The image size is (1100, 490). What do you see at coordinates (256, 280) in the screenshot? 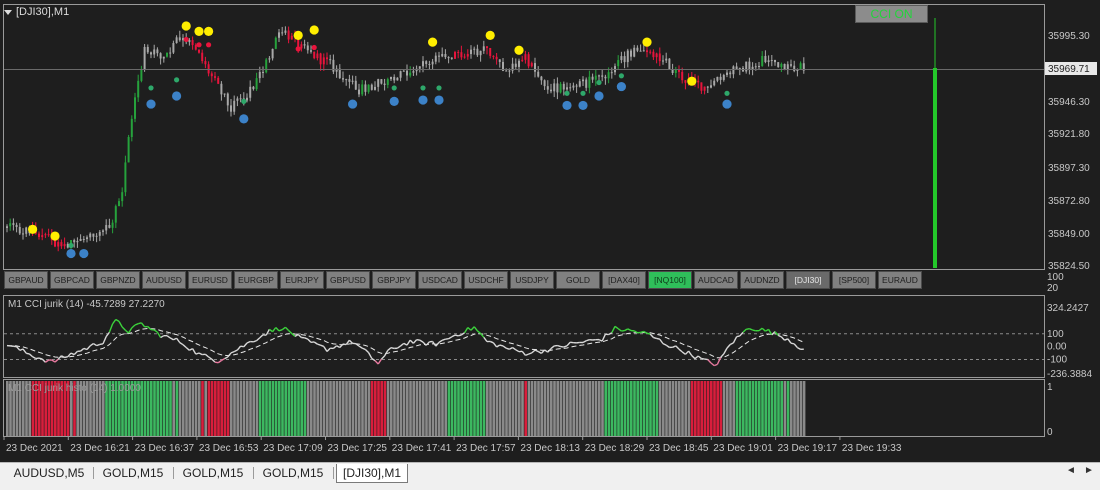
I see `symbol-button-eurgbp: EURGBP` at bounding box center [256, 280].